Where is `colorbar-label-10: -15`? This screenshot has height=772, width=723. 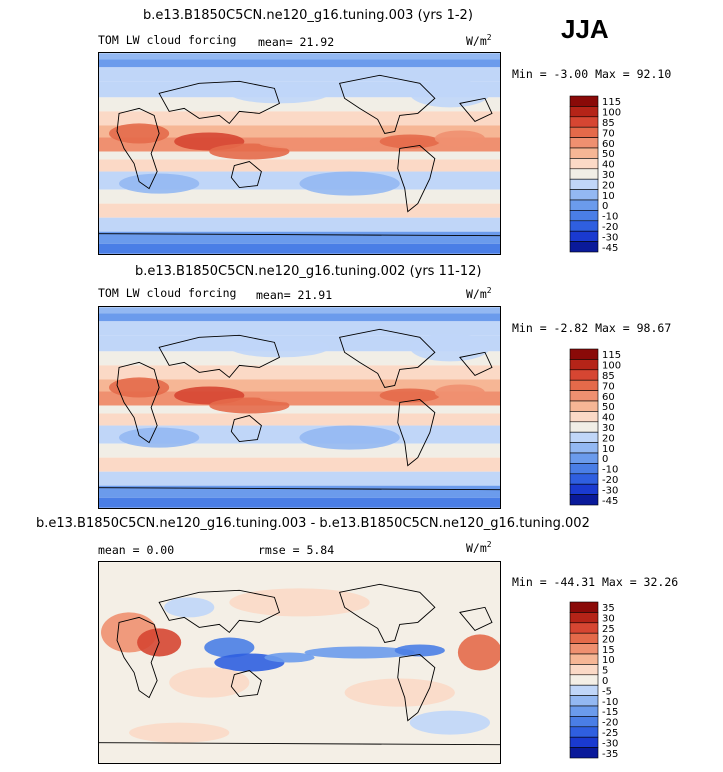 colorbar-label-10: -15 is located at coordinates (610, 712).